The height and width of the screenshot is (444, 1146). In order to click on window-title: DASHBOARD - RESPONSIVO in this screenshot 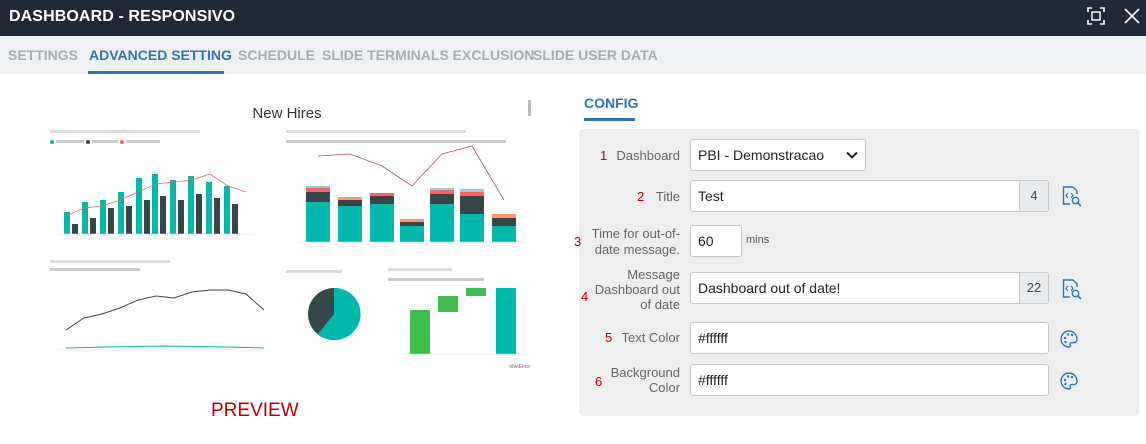, I will do `click(122, 16)`.